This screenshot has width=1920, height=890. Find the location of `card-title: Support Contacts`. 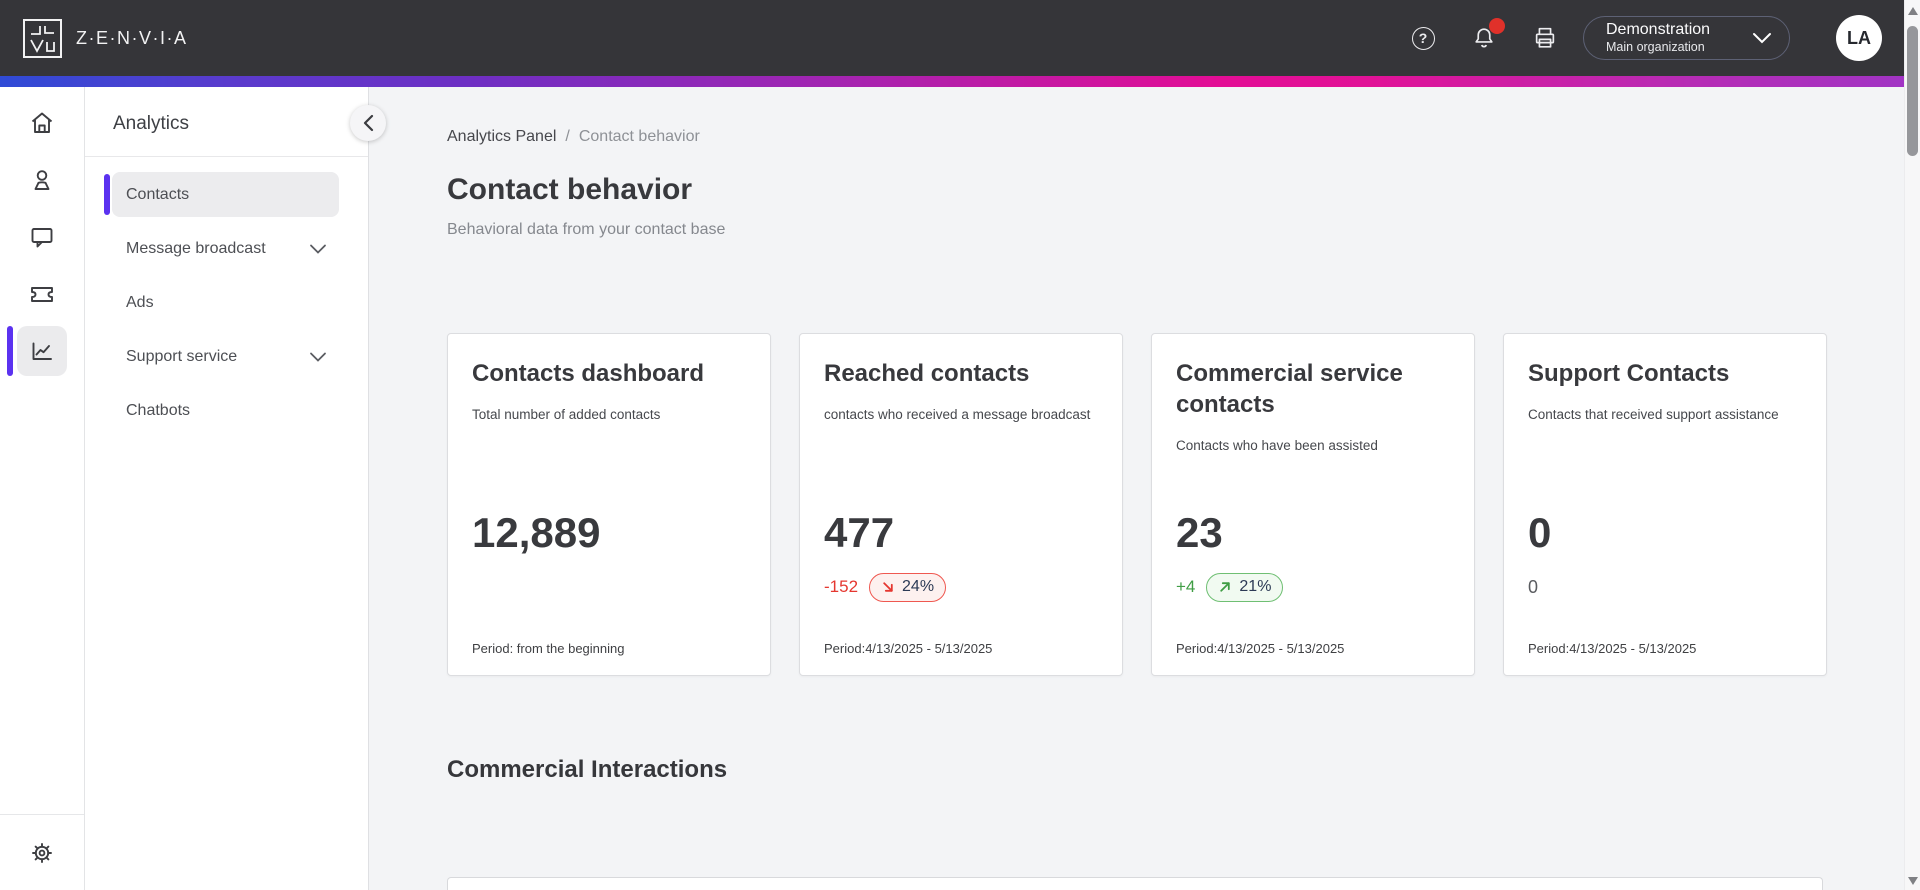

card-title: Support Contacts is located at coordinates (1629, 373).